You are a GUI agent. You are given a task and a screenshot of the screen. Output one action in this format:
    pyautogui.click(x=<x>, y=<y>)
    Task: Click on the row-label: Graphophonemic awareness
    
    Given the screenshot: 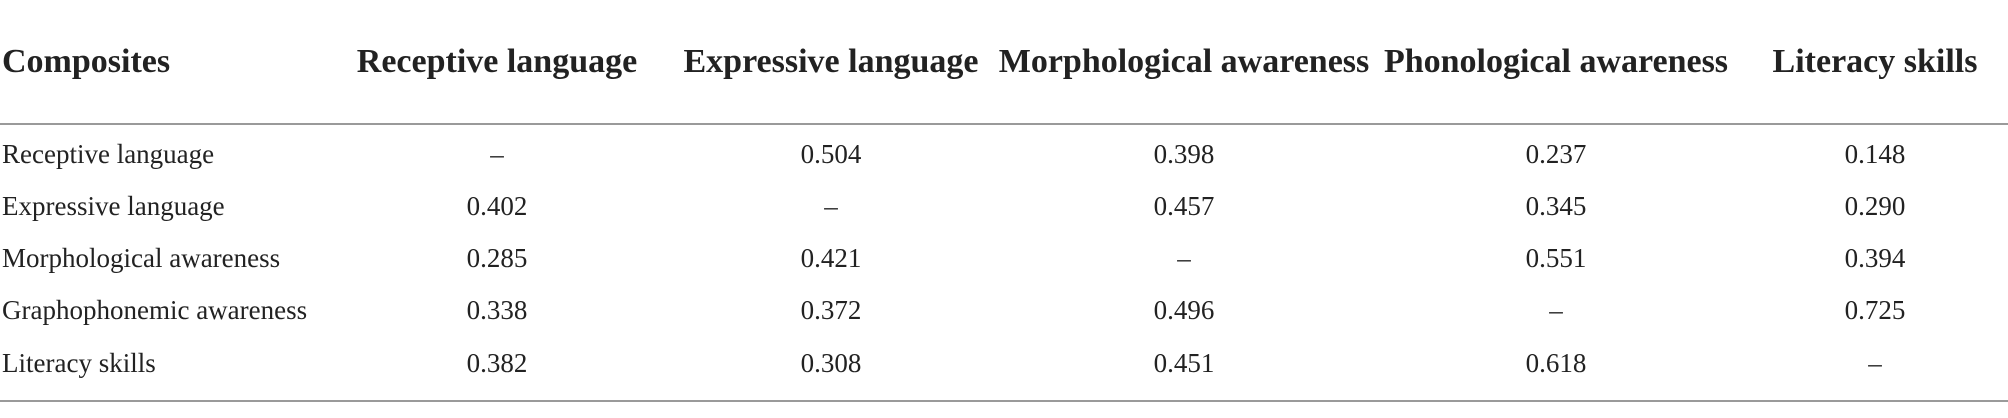 What is the action you would take?
    pyautogui.click(x=155, y=309)
    